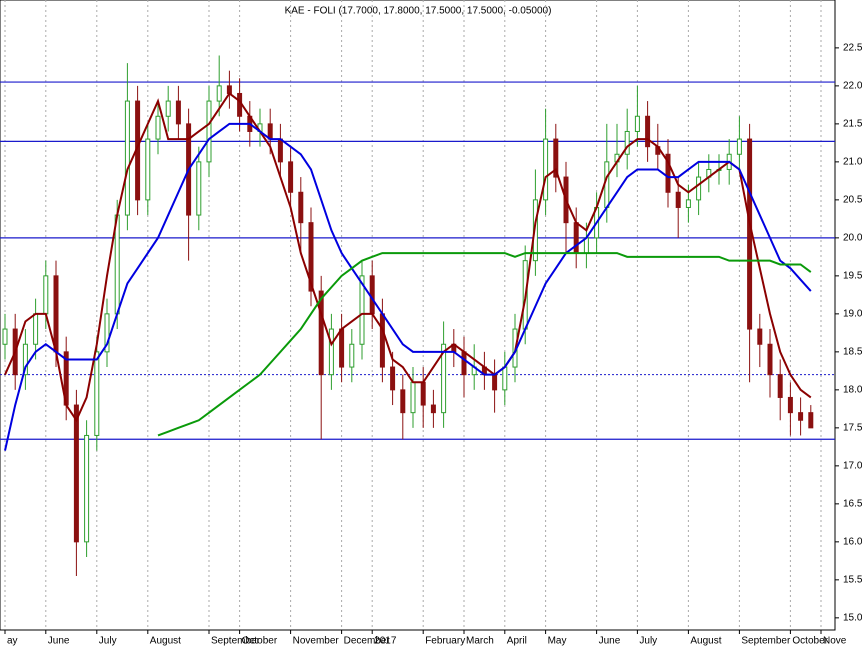 The image size is (862, 650). Describe the element at coordinates (517, 641) in the screenshot. I see `x-tick-label: April` at that location.